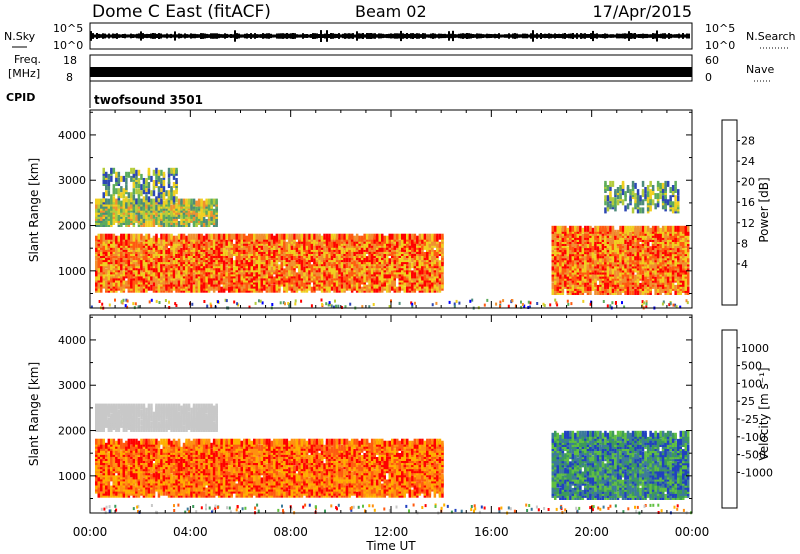  I want to click on nave-label: Nave, so click(760, 69).